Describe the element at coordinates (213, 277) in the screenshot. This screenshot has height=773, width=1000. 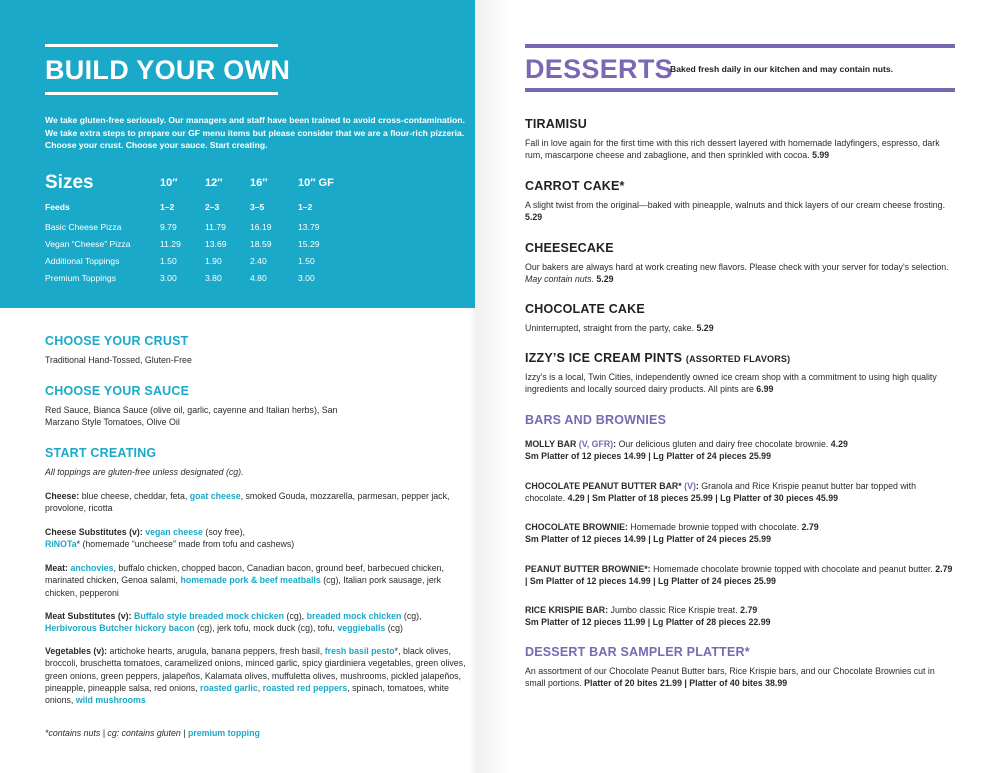
I see `size-cell: 3.80` at that location.